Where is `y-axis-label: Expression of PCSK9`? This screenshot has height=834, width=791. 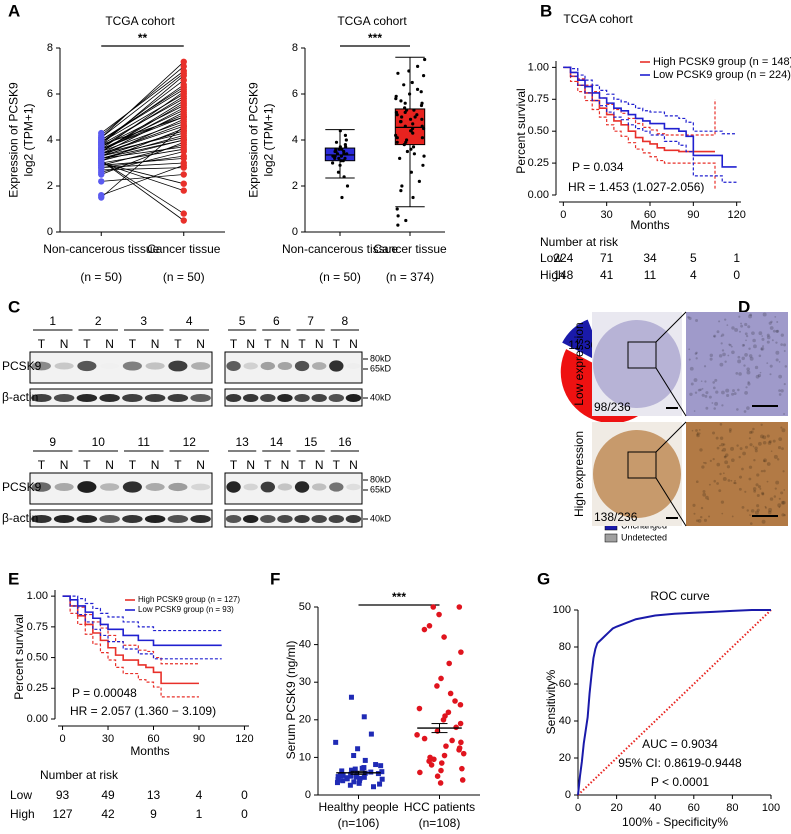 y-axis-label: Expression of PCSK9 is located at coordinates (254, 140).